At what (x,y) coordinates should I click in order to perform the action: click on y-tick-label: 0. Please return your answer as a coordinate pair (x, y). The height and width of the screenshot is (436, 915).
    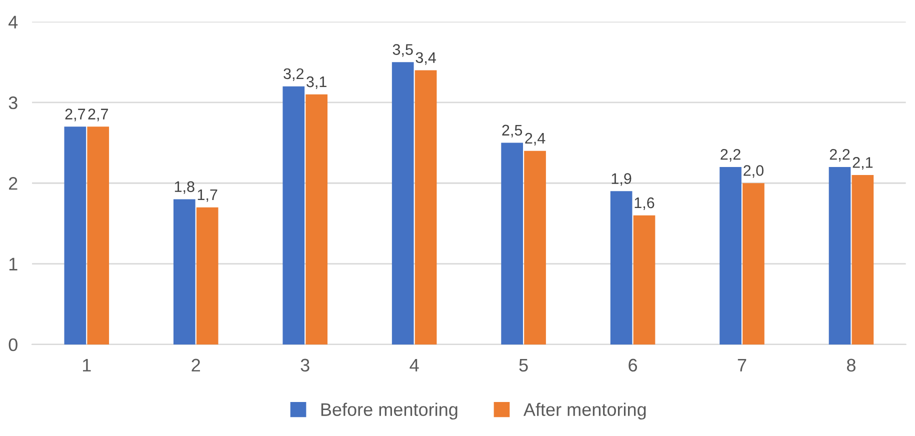
    Looking at the image, I should click on (13, 345).